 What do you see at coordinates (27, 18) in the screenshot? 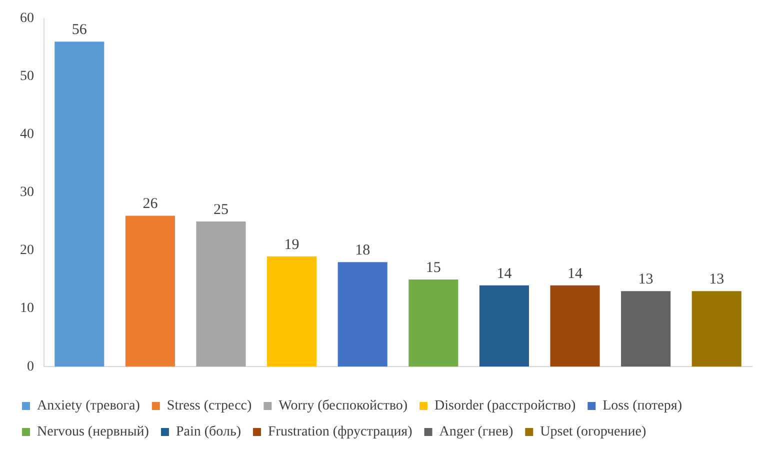
I see `y-tick-label: 60` at bounding box center [27, 18].